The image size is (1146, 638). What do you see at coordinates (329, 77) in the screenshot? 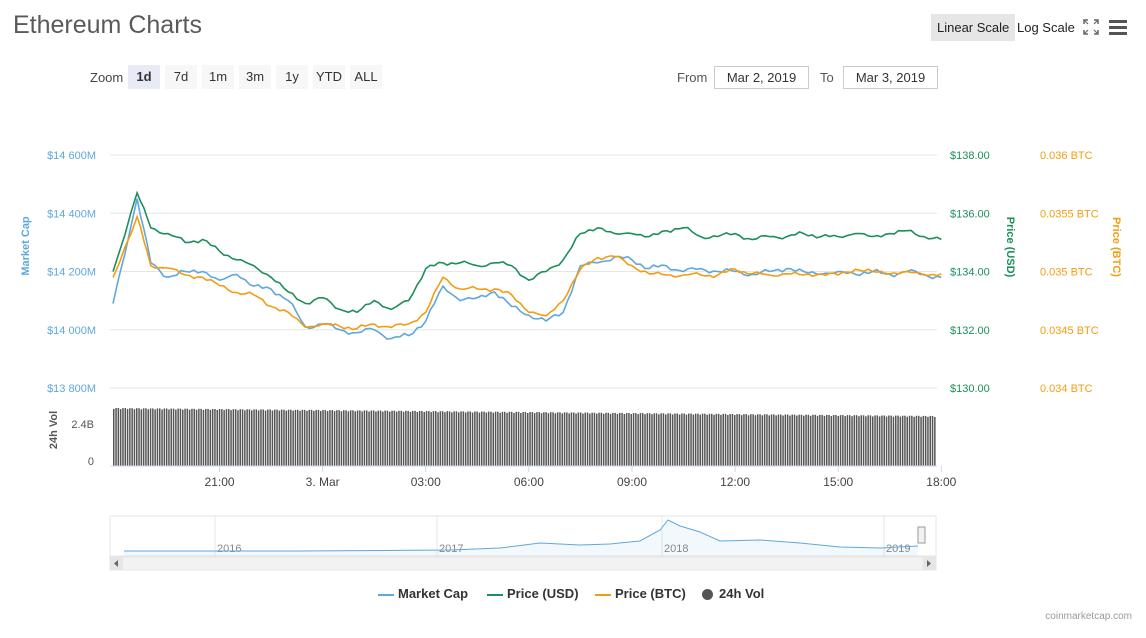
I see `zoom-ytd-button: YTD` at bounding box center [329, 77].